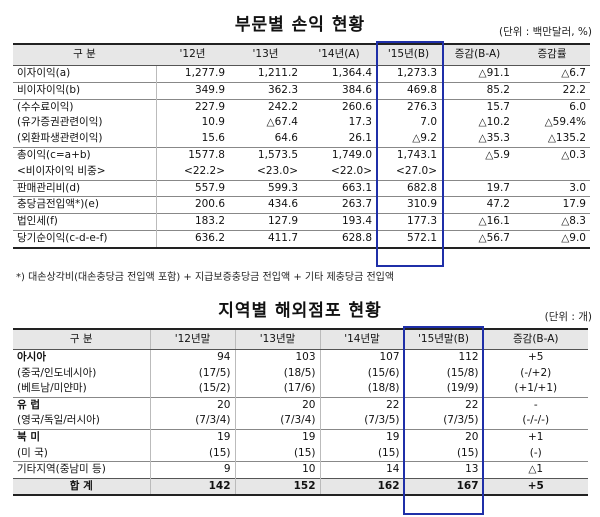 Image resolution: width=600 pixels, height=517 pixels. Describe the element at coordinates (477, 205) in the screenshot. I see `table-cell: 47.2` at that location.